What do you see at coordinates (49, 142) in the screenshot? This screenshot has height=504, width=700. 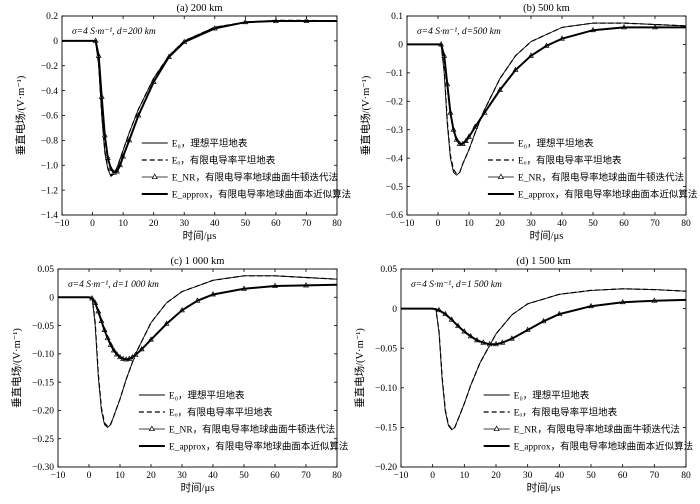 I see `y-tick-label: −0.8` at bounding box center [49, 142].